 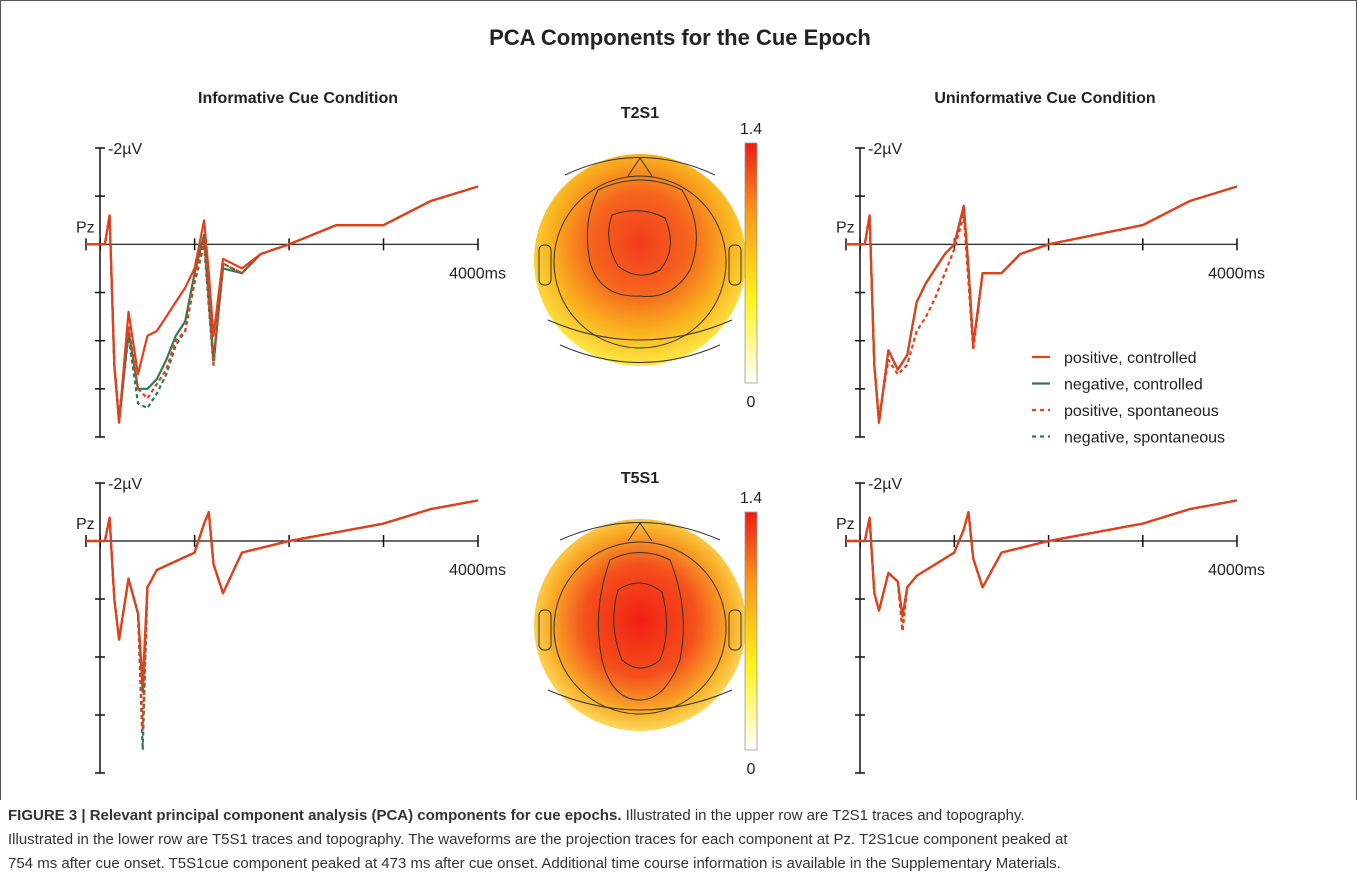 I want to click on legend-label: negative, spontaneous, so click(x=1144, y=438).